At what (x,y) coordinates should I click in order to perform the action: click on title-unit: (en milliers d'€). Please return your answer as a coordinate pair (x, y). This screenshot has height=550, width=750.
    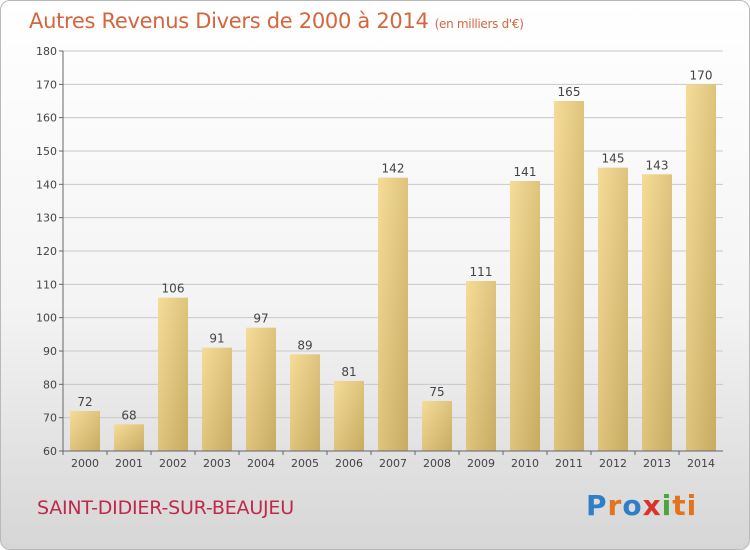
    Looking at the image, I should click on (479, 24).